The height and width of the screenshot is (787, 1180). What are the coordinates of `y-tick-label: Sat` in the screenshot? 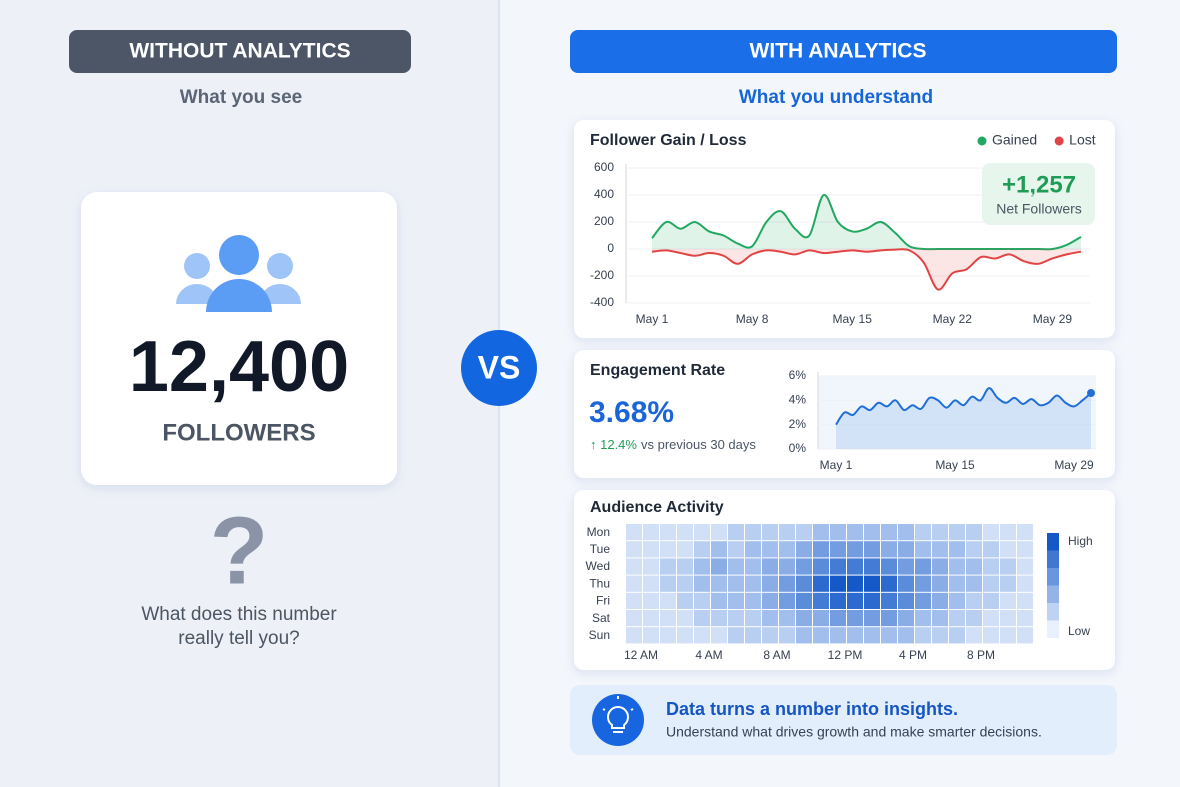 It's located at (601, 618).